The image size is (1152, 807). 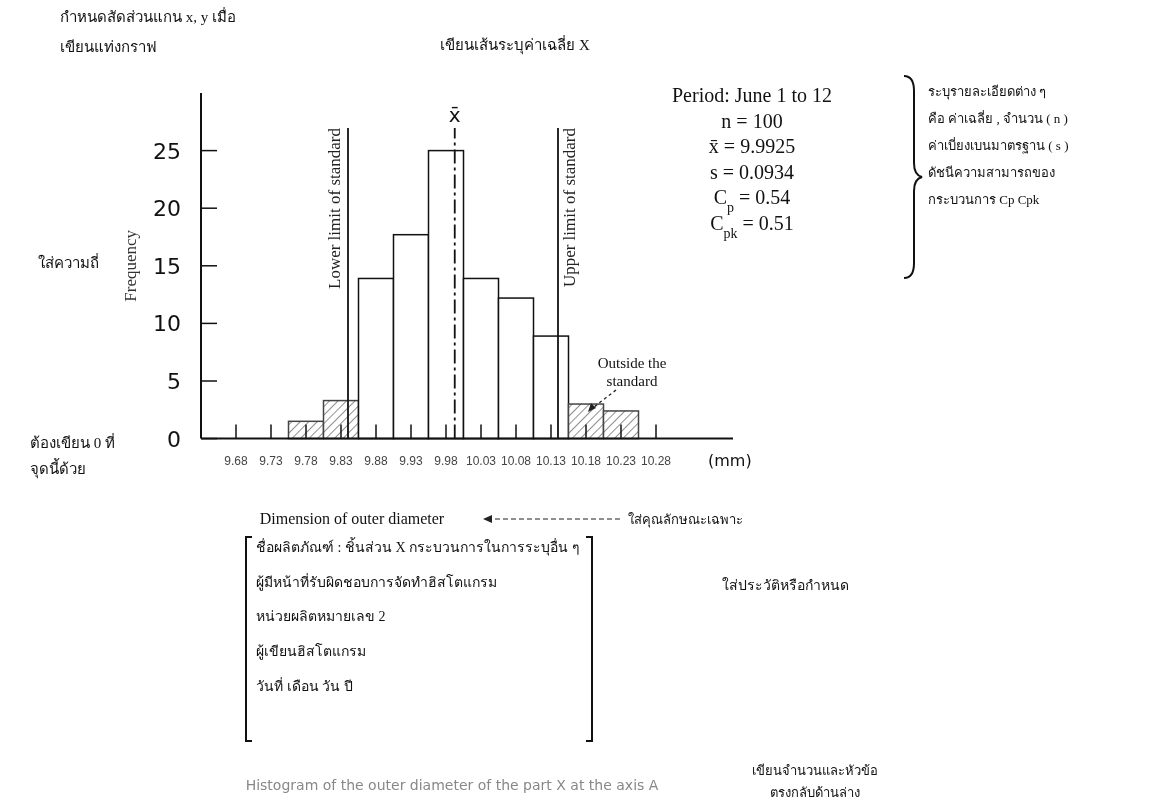 I want to click on x-tick-label: 10.03, so click(x=481, y=460).